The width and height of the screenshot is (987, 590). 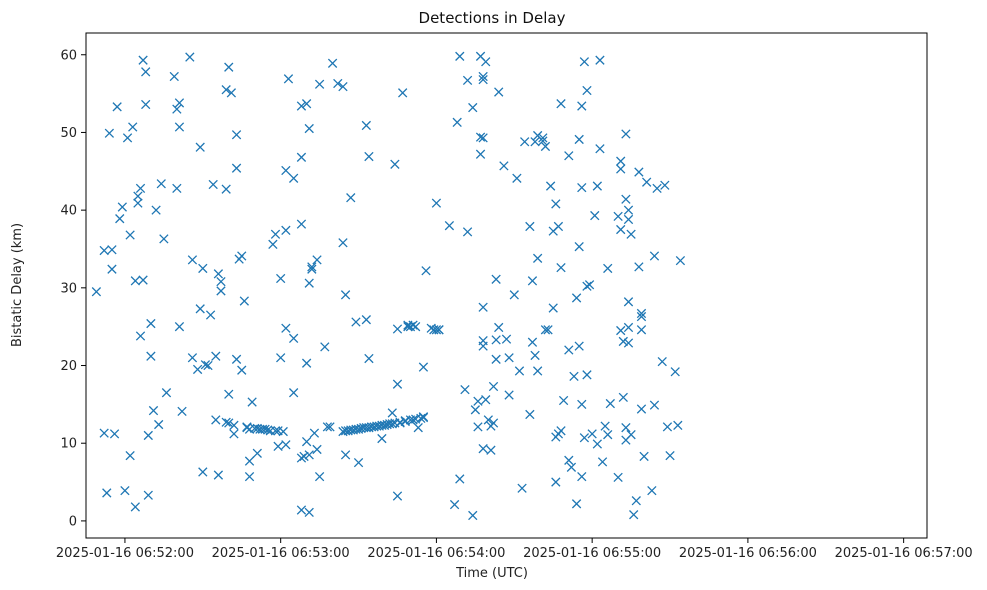 I want to click on y-tick-label: 20, so click(x=68, y=366).